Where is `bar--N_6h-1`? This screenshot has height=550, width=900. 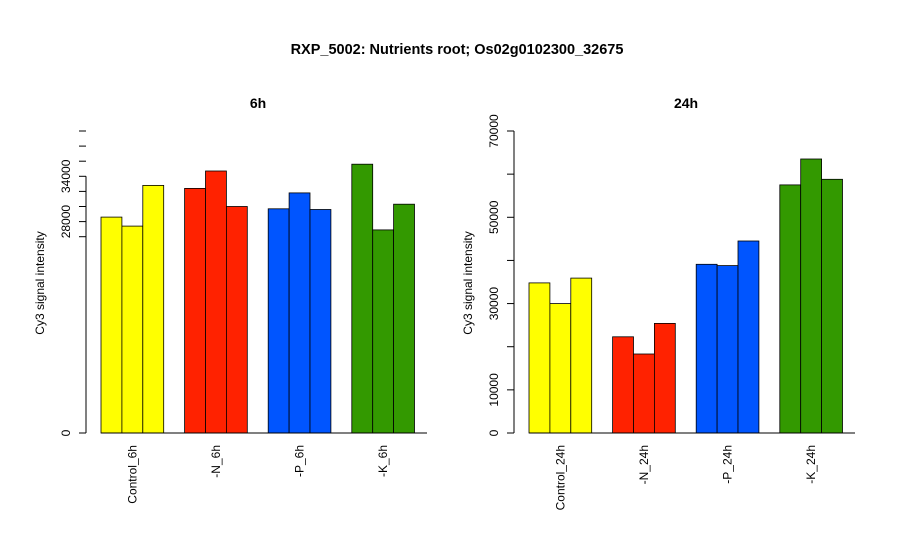
bar--N_6h-1 is located at coordinates (195, 310).